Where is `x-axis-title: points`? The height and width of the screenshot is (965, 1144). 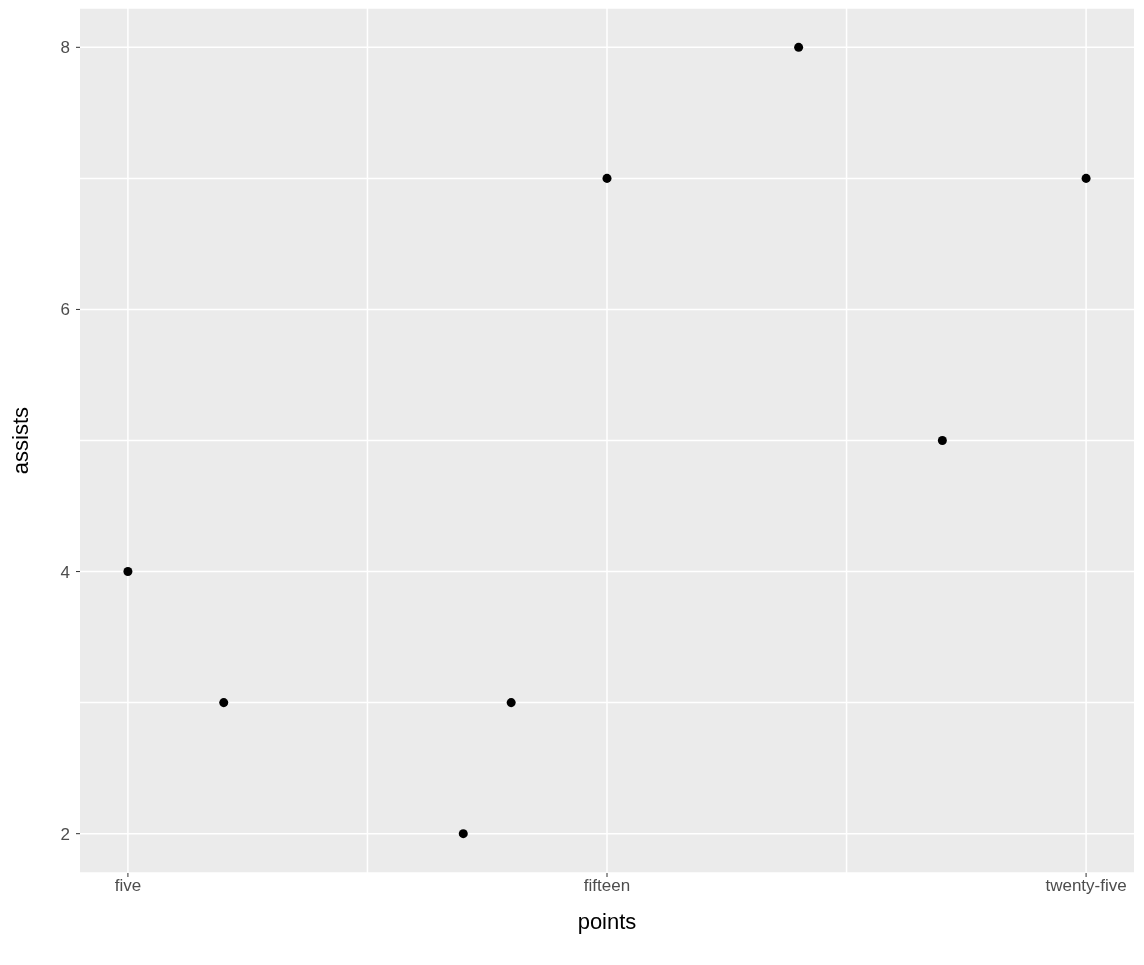 x-axis-title: points is located at coordinates (607, 921).